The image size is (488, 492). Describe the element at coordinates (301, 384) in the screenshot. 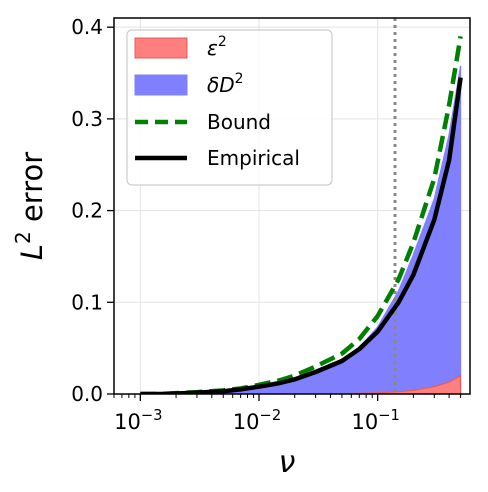

I see `series-area-epsilon2` at that location.